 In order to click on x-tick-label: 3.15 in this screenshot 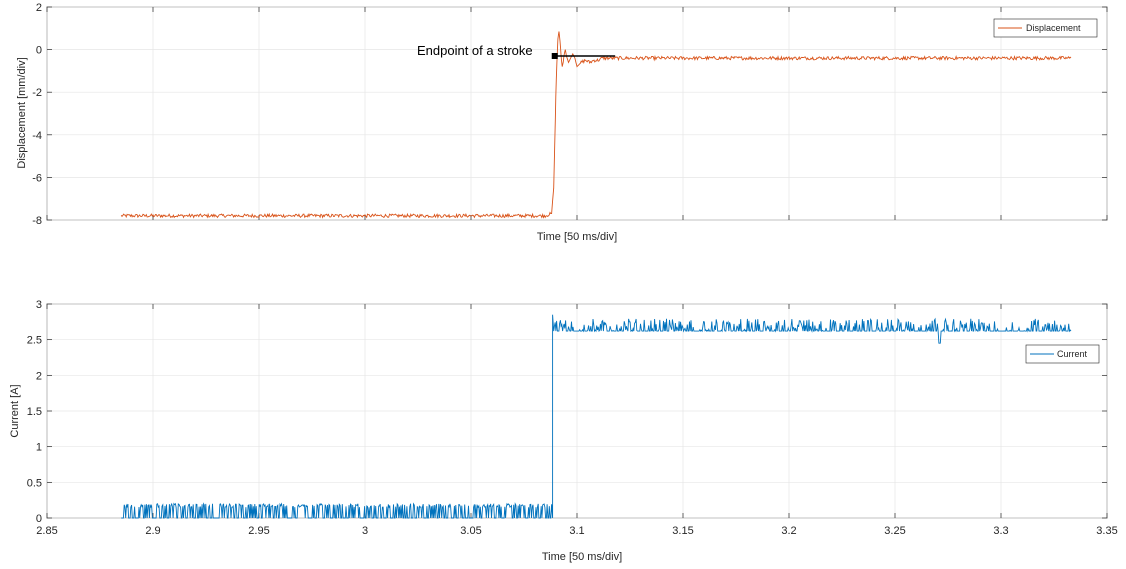, I will do `click(682, 531)`.